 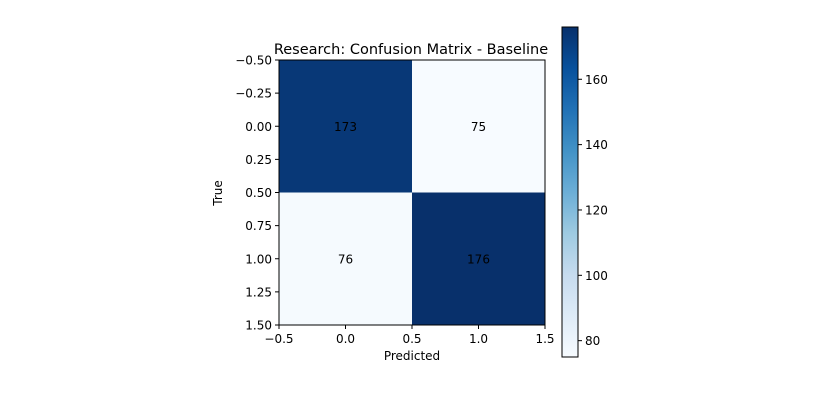 What do you see at coordinates (411, 50) in the screenshot?
I see `chart-title: Research: Confusion Matrix - Baseline` at bounding box center [411, 50].